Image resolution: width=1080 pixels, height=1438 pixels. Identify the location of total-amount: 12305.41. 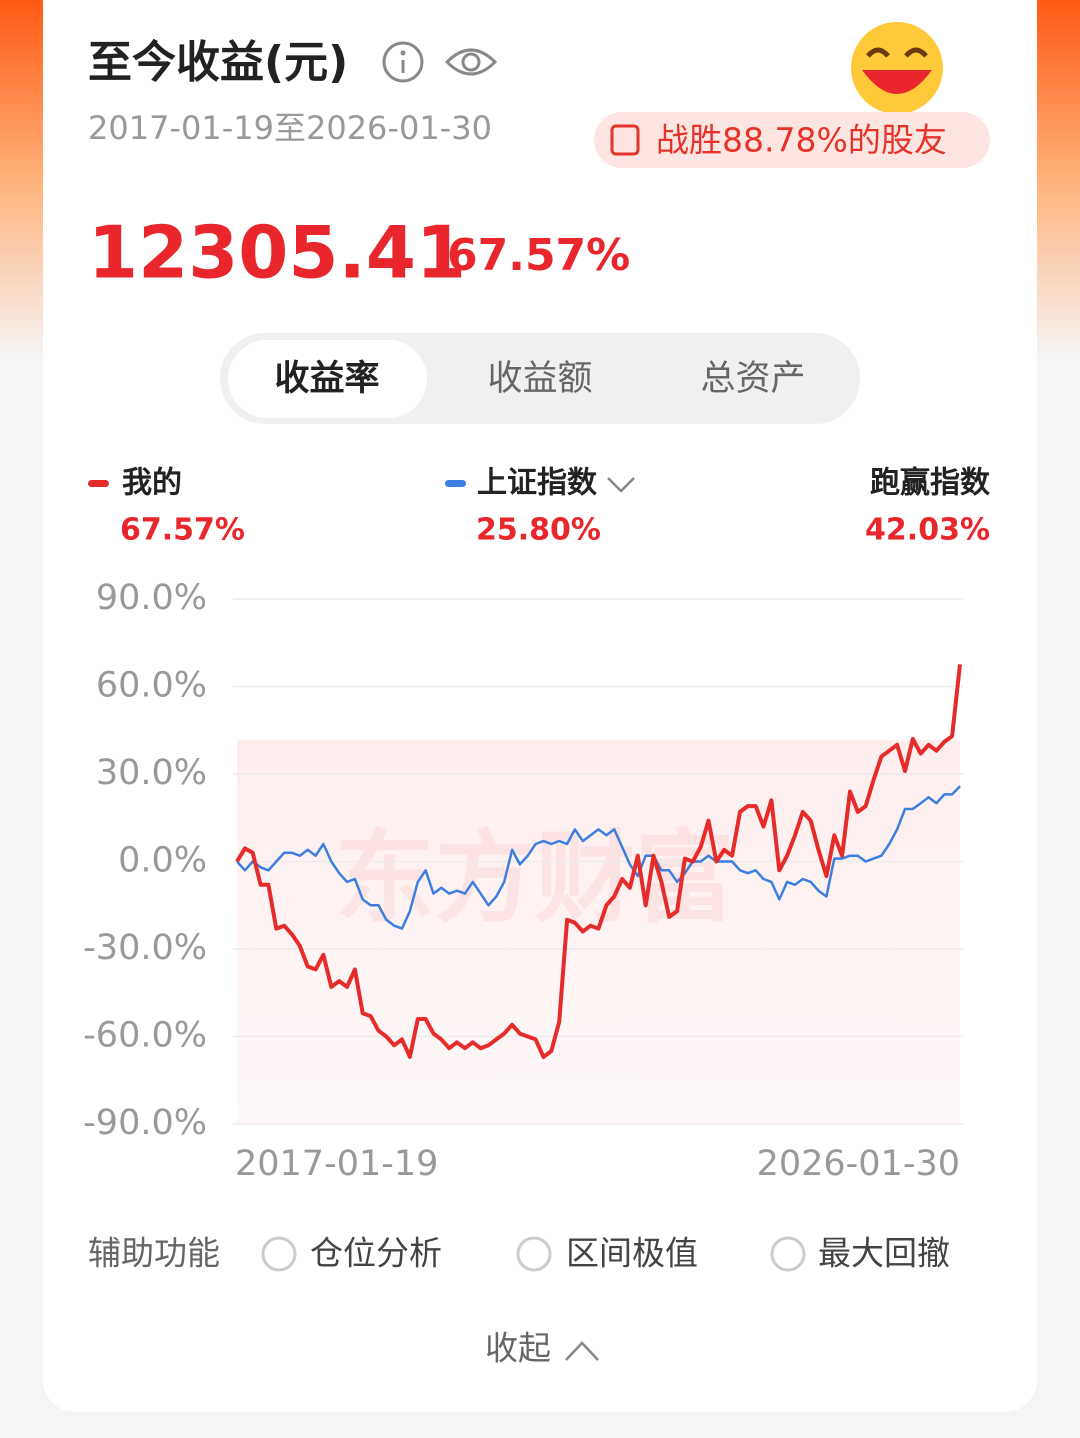
(277, 253).